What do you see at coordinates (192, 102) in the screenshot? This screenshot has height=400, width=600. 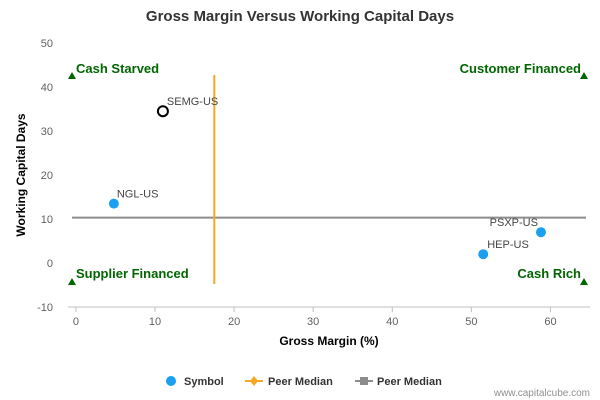 I see `point-label-semg-us: SEMG-US` at bounding box center [192, 102].